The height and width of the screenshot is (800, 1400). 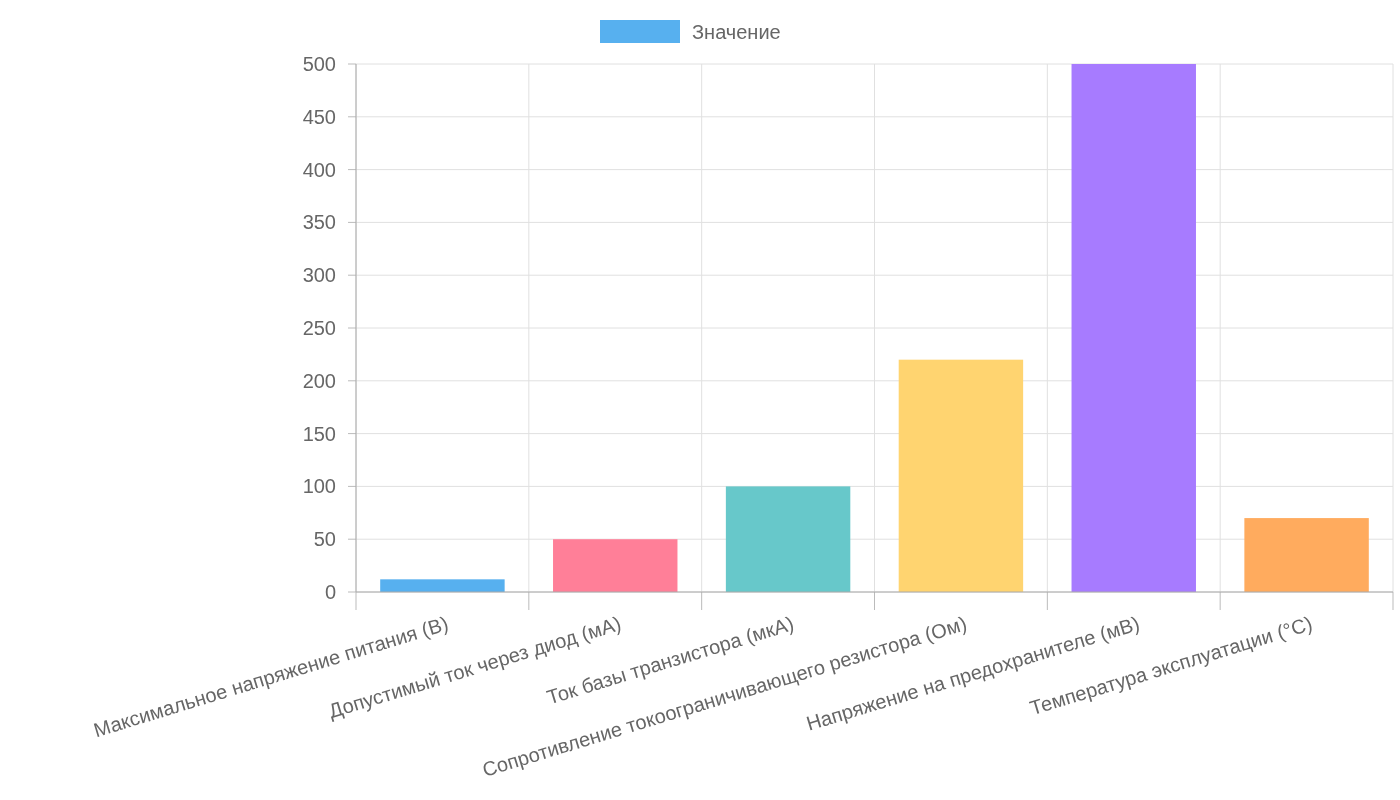 I want to click on y-tick-label: 150, so click(x=319, y=433).